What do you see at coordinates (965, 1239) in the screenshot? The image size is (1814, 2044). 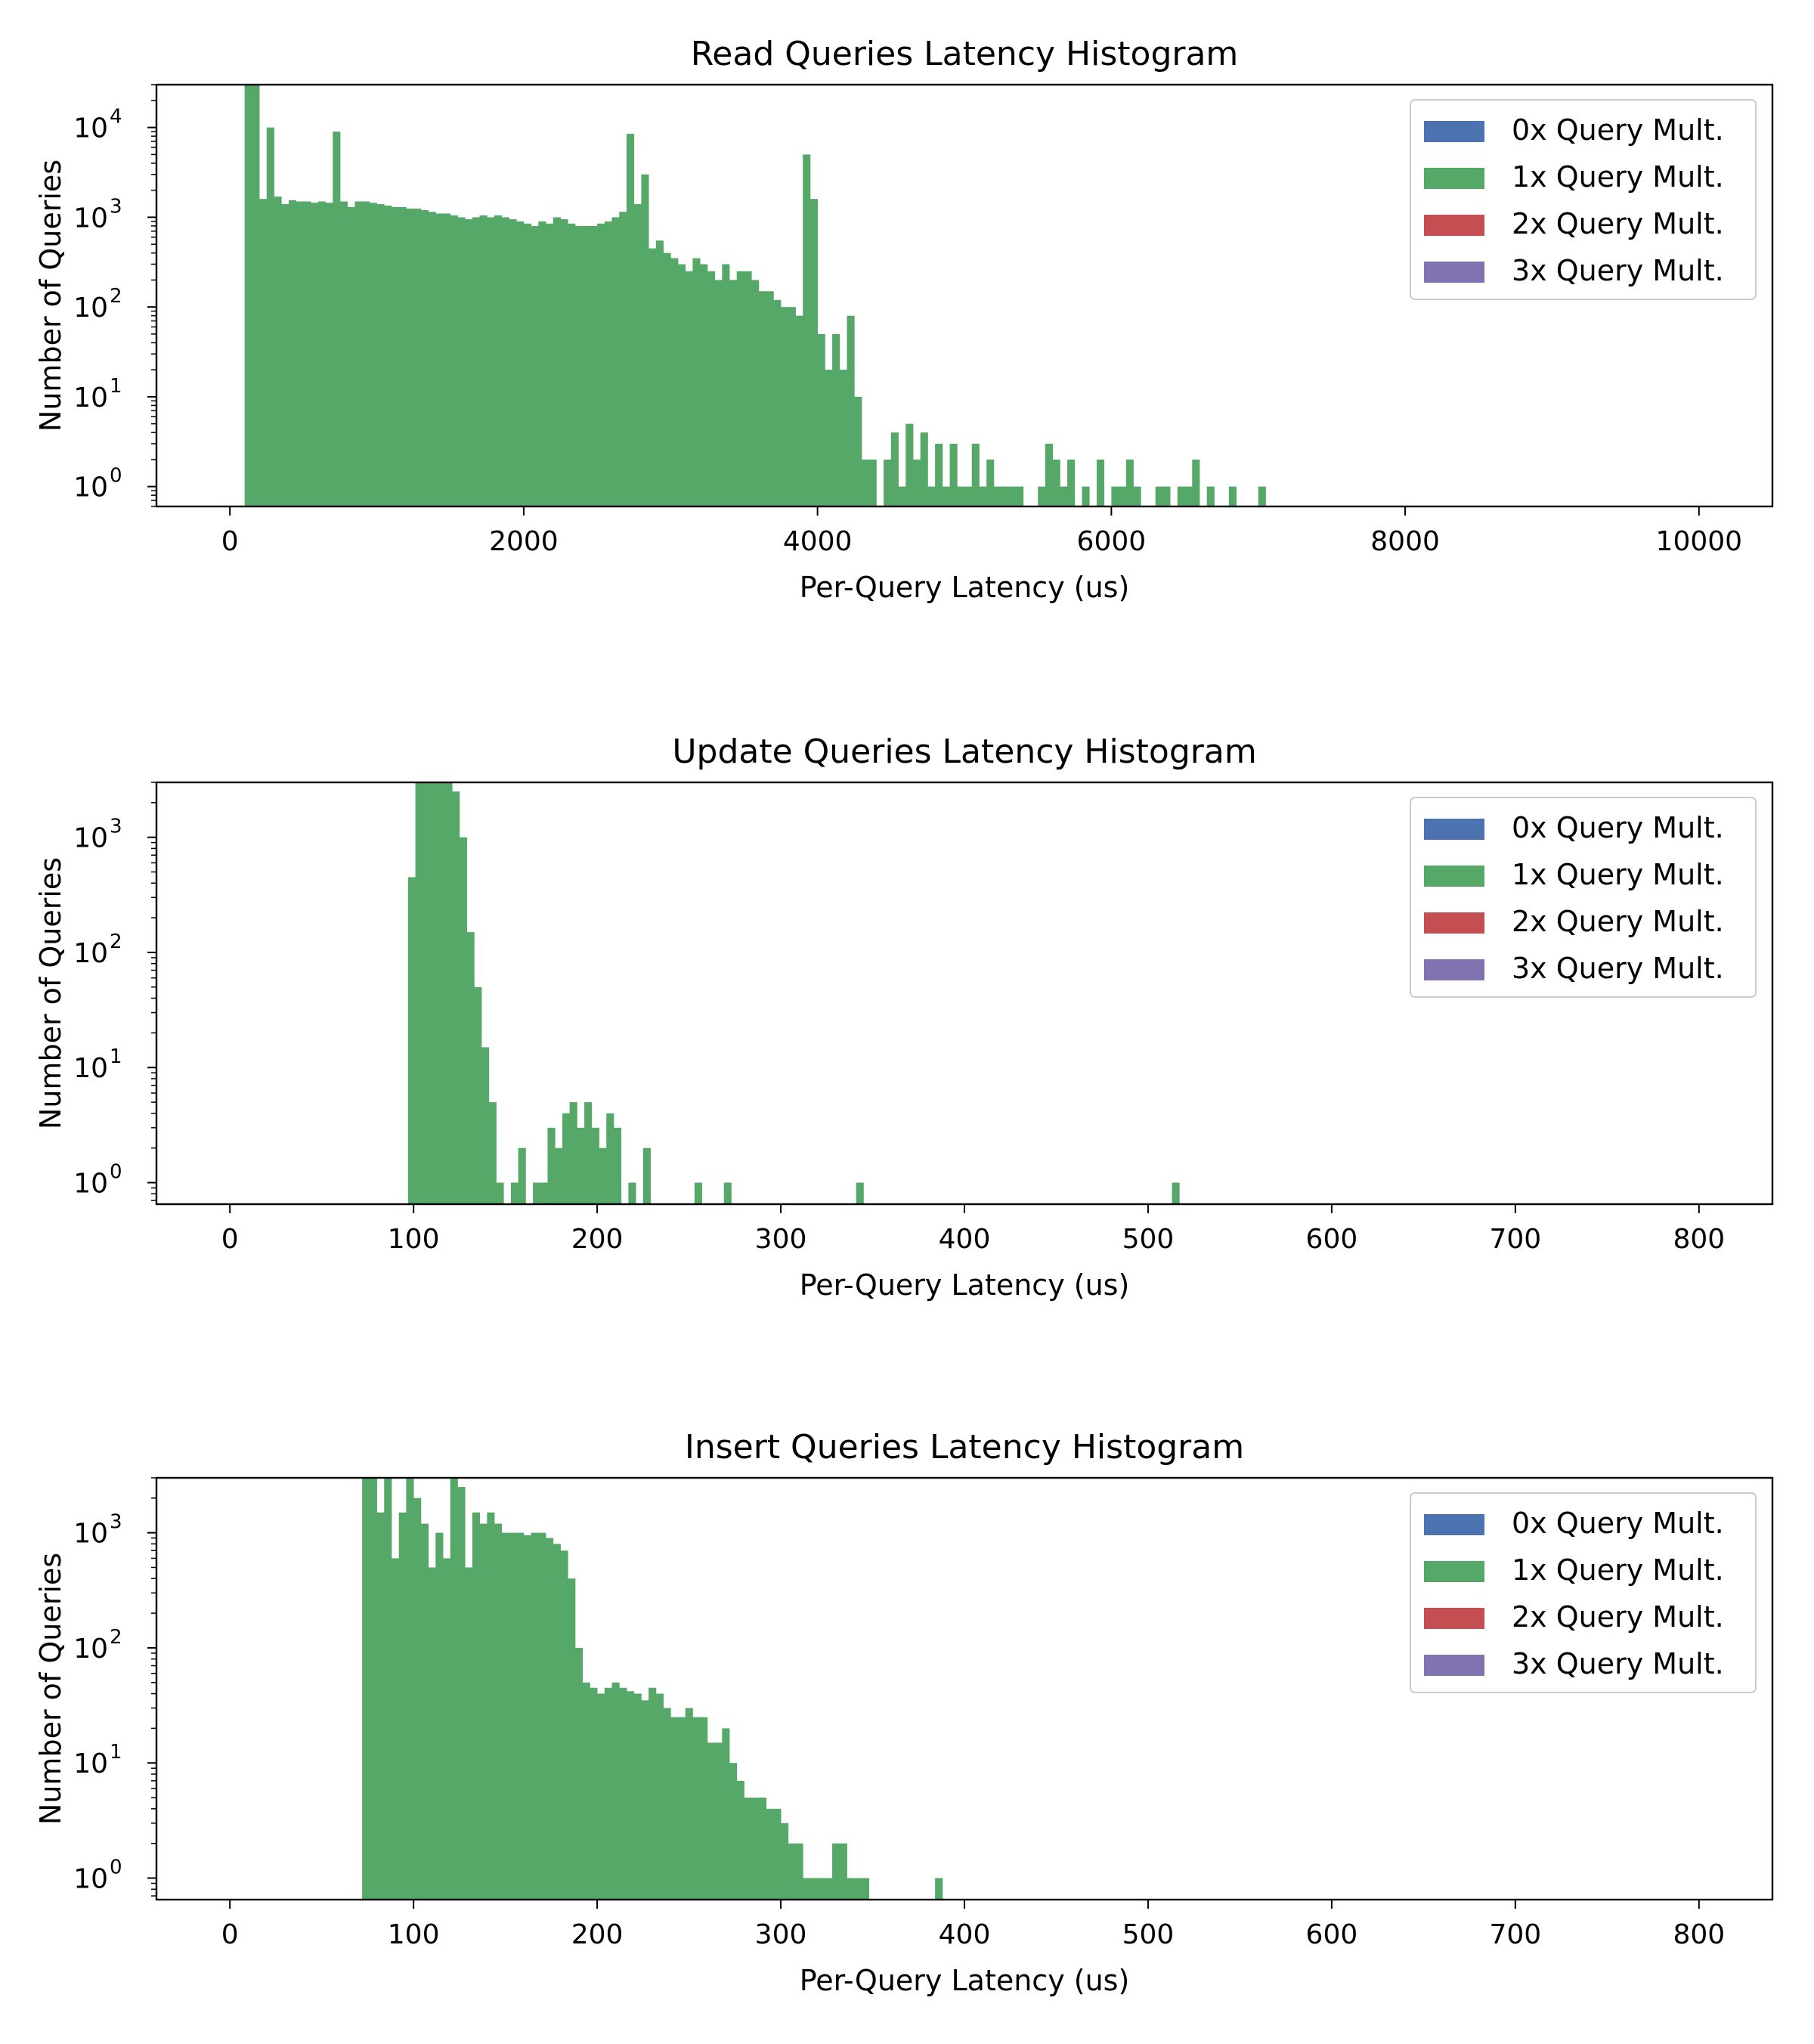 I see `x-tick-label: 400` at bounding box center [965, 1239].